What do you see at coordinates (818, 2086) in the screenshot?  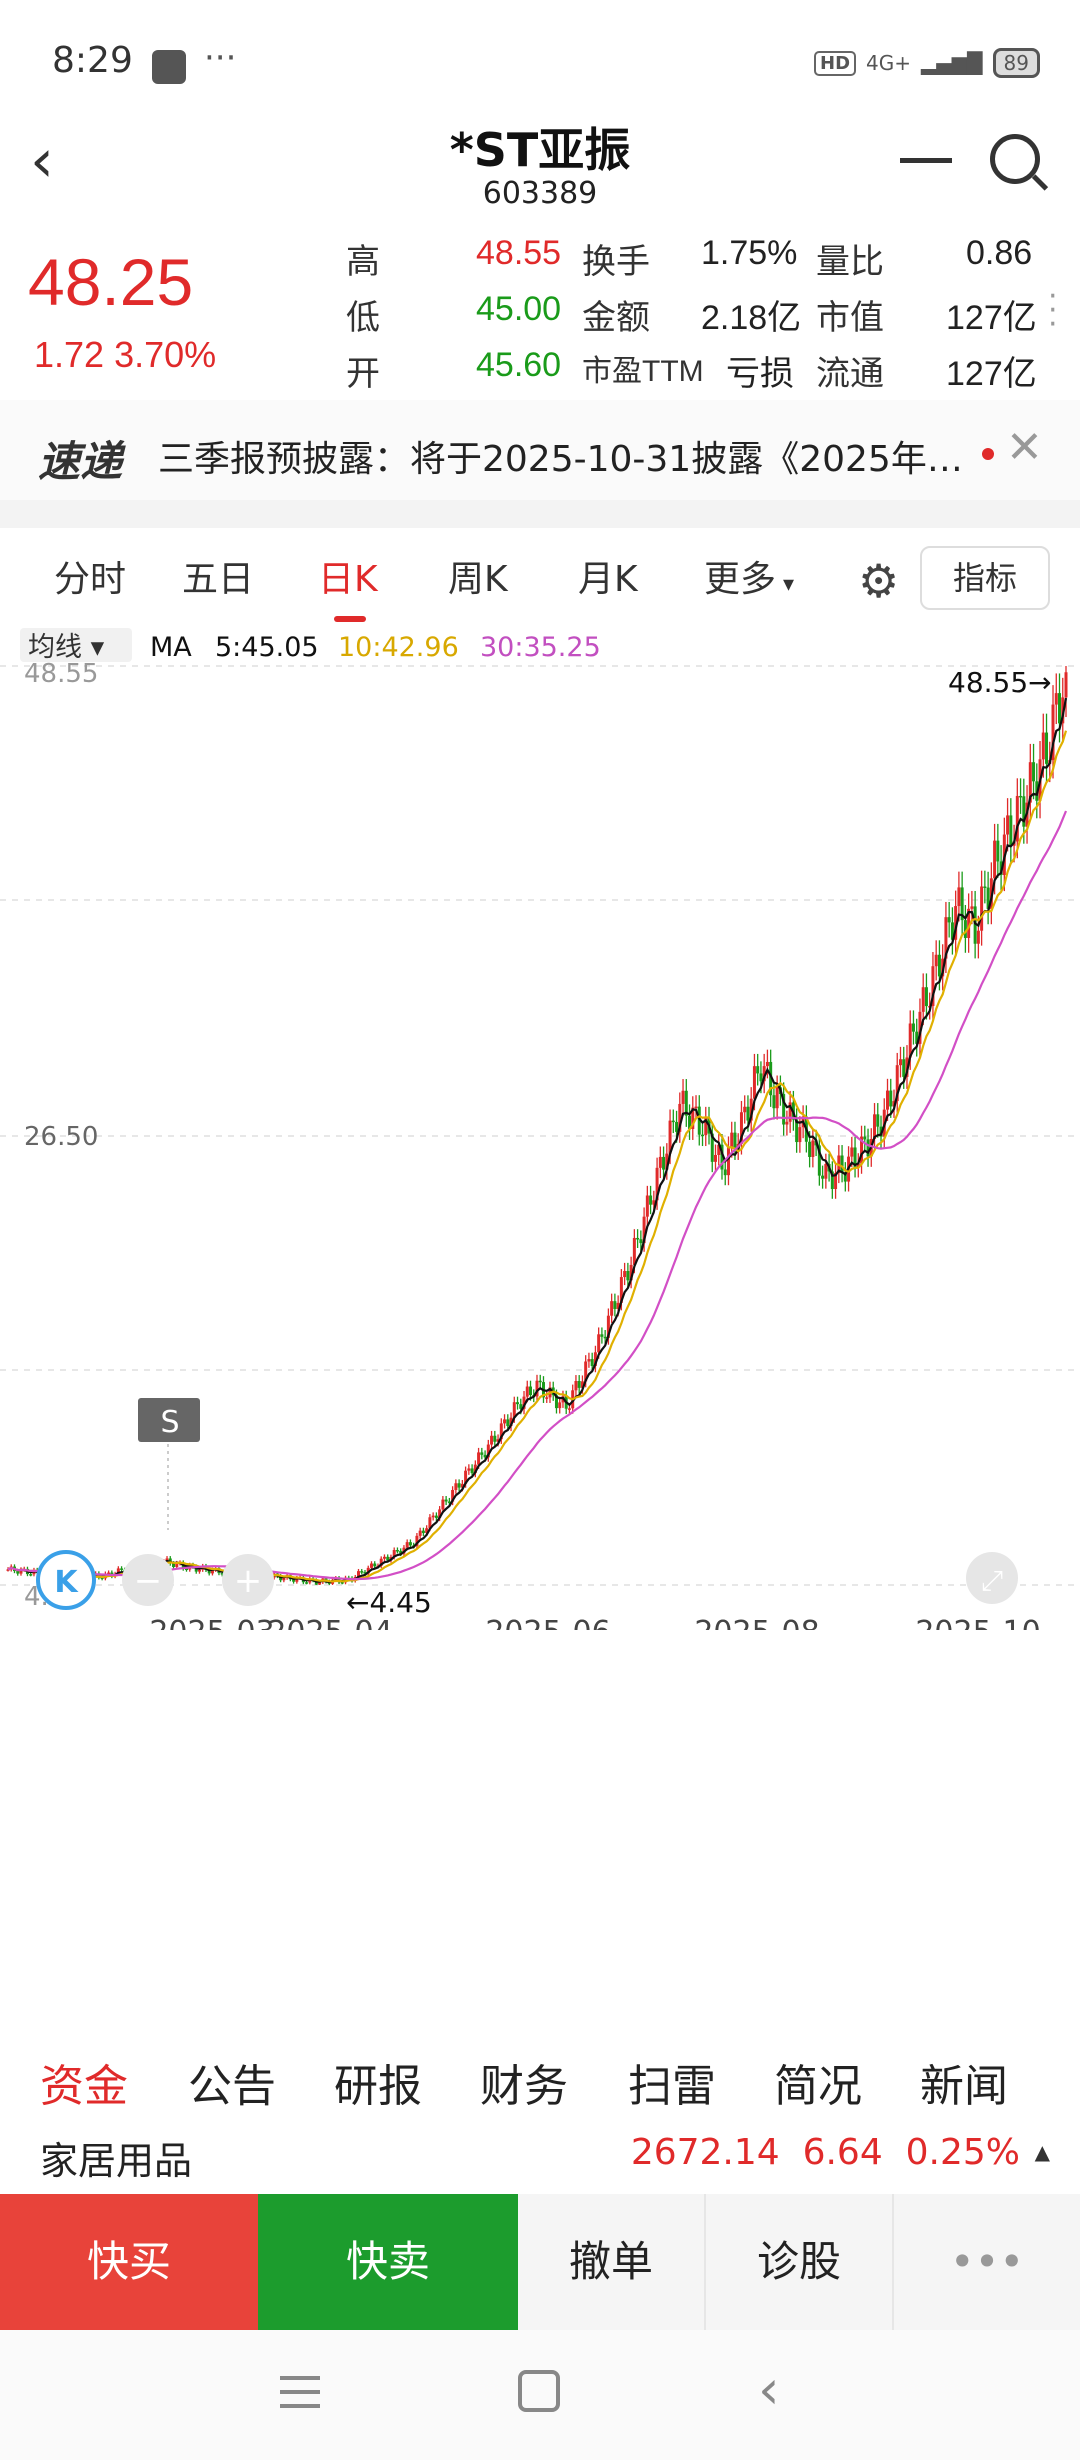 I see `tab-profile: 简况` at bounding box center [818, 2086].